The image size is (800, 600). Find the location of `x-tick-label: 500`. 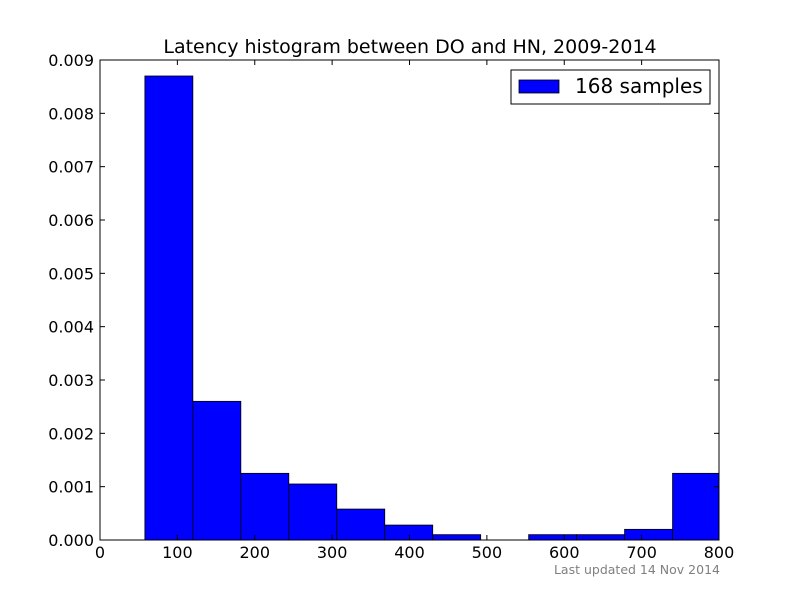

x-tick-label: 500 is located at coordinates (487, 552).